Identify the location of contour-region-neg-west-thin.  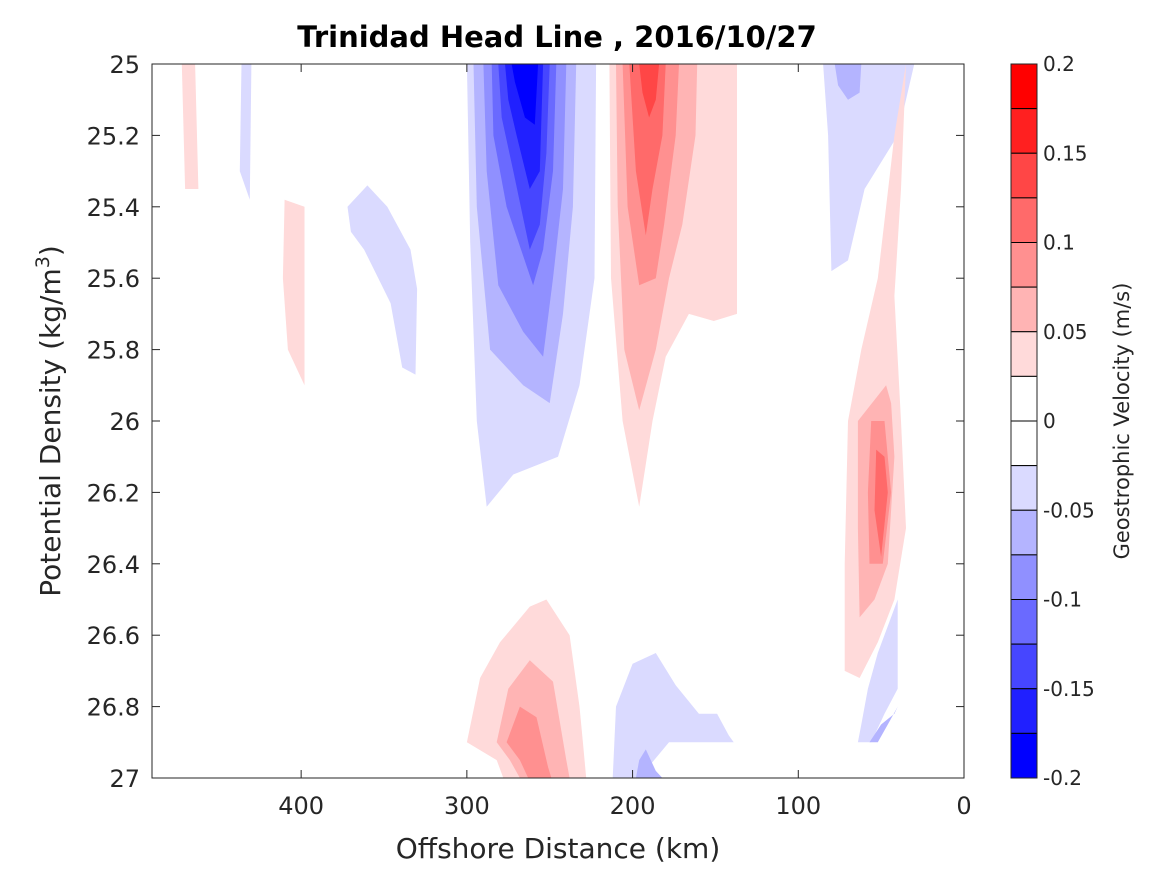
(245, 132).